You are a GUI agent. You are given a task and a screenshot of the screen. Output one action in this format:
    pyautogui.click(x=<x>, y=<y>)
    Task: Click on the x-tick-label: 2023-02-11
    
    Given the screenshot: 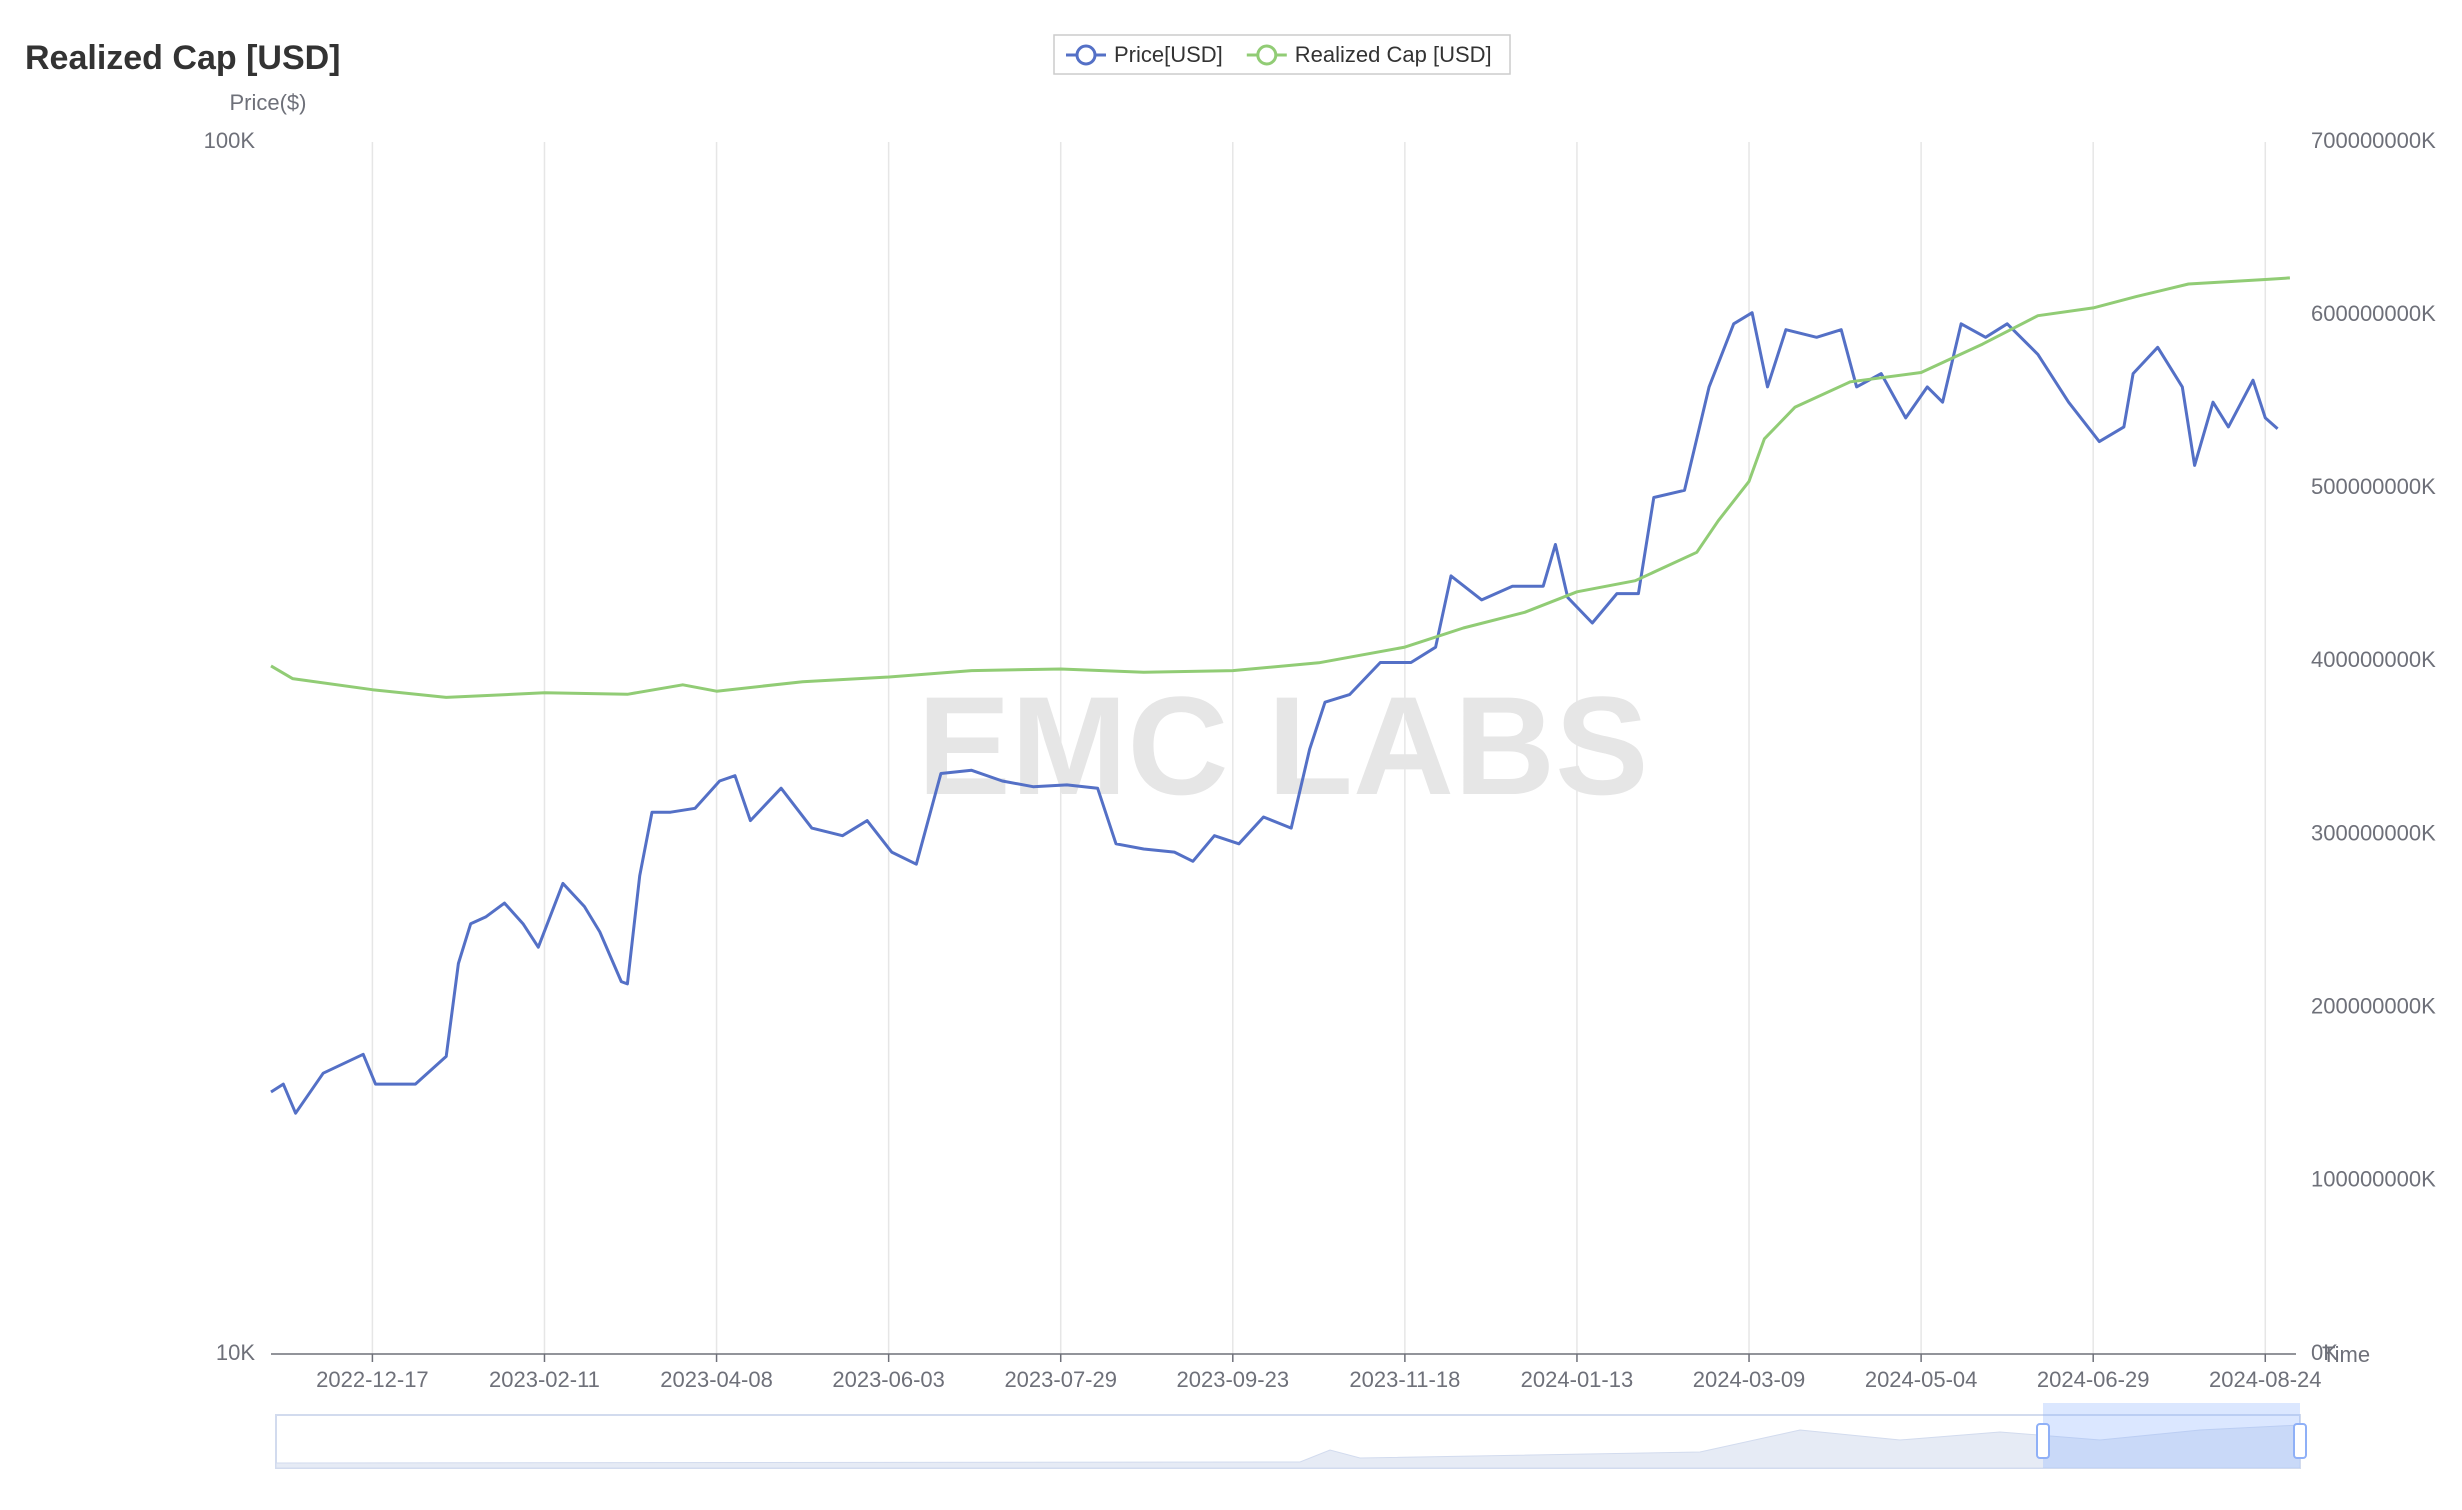 What is the action you would take?
    pyautogui.click(x=544, y=1379)
    